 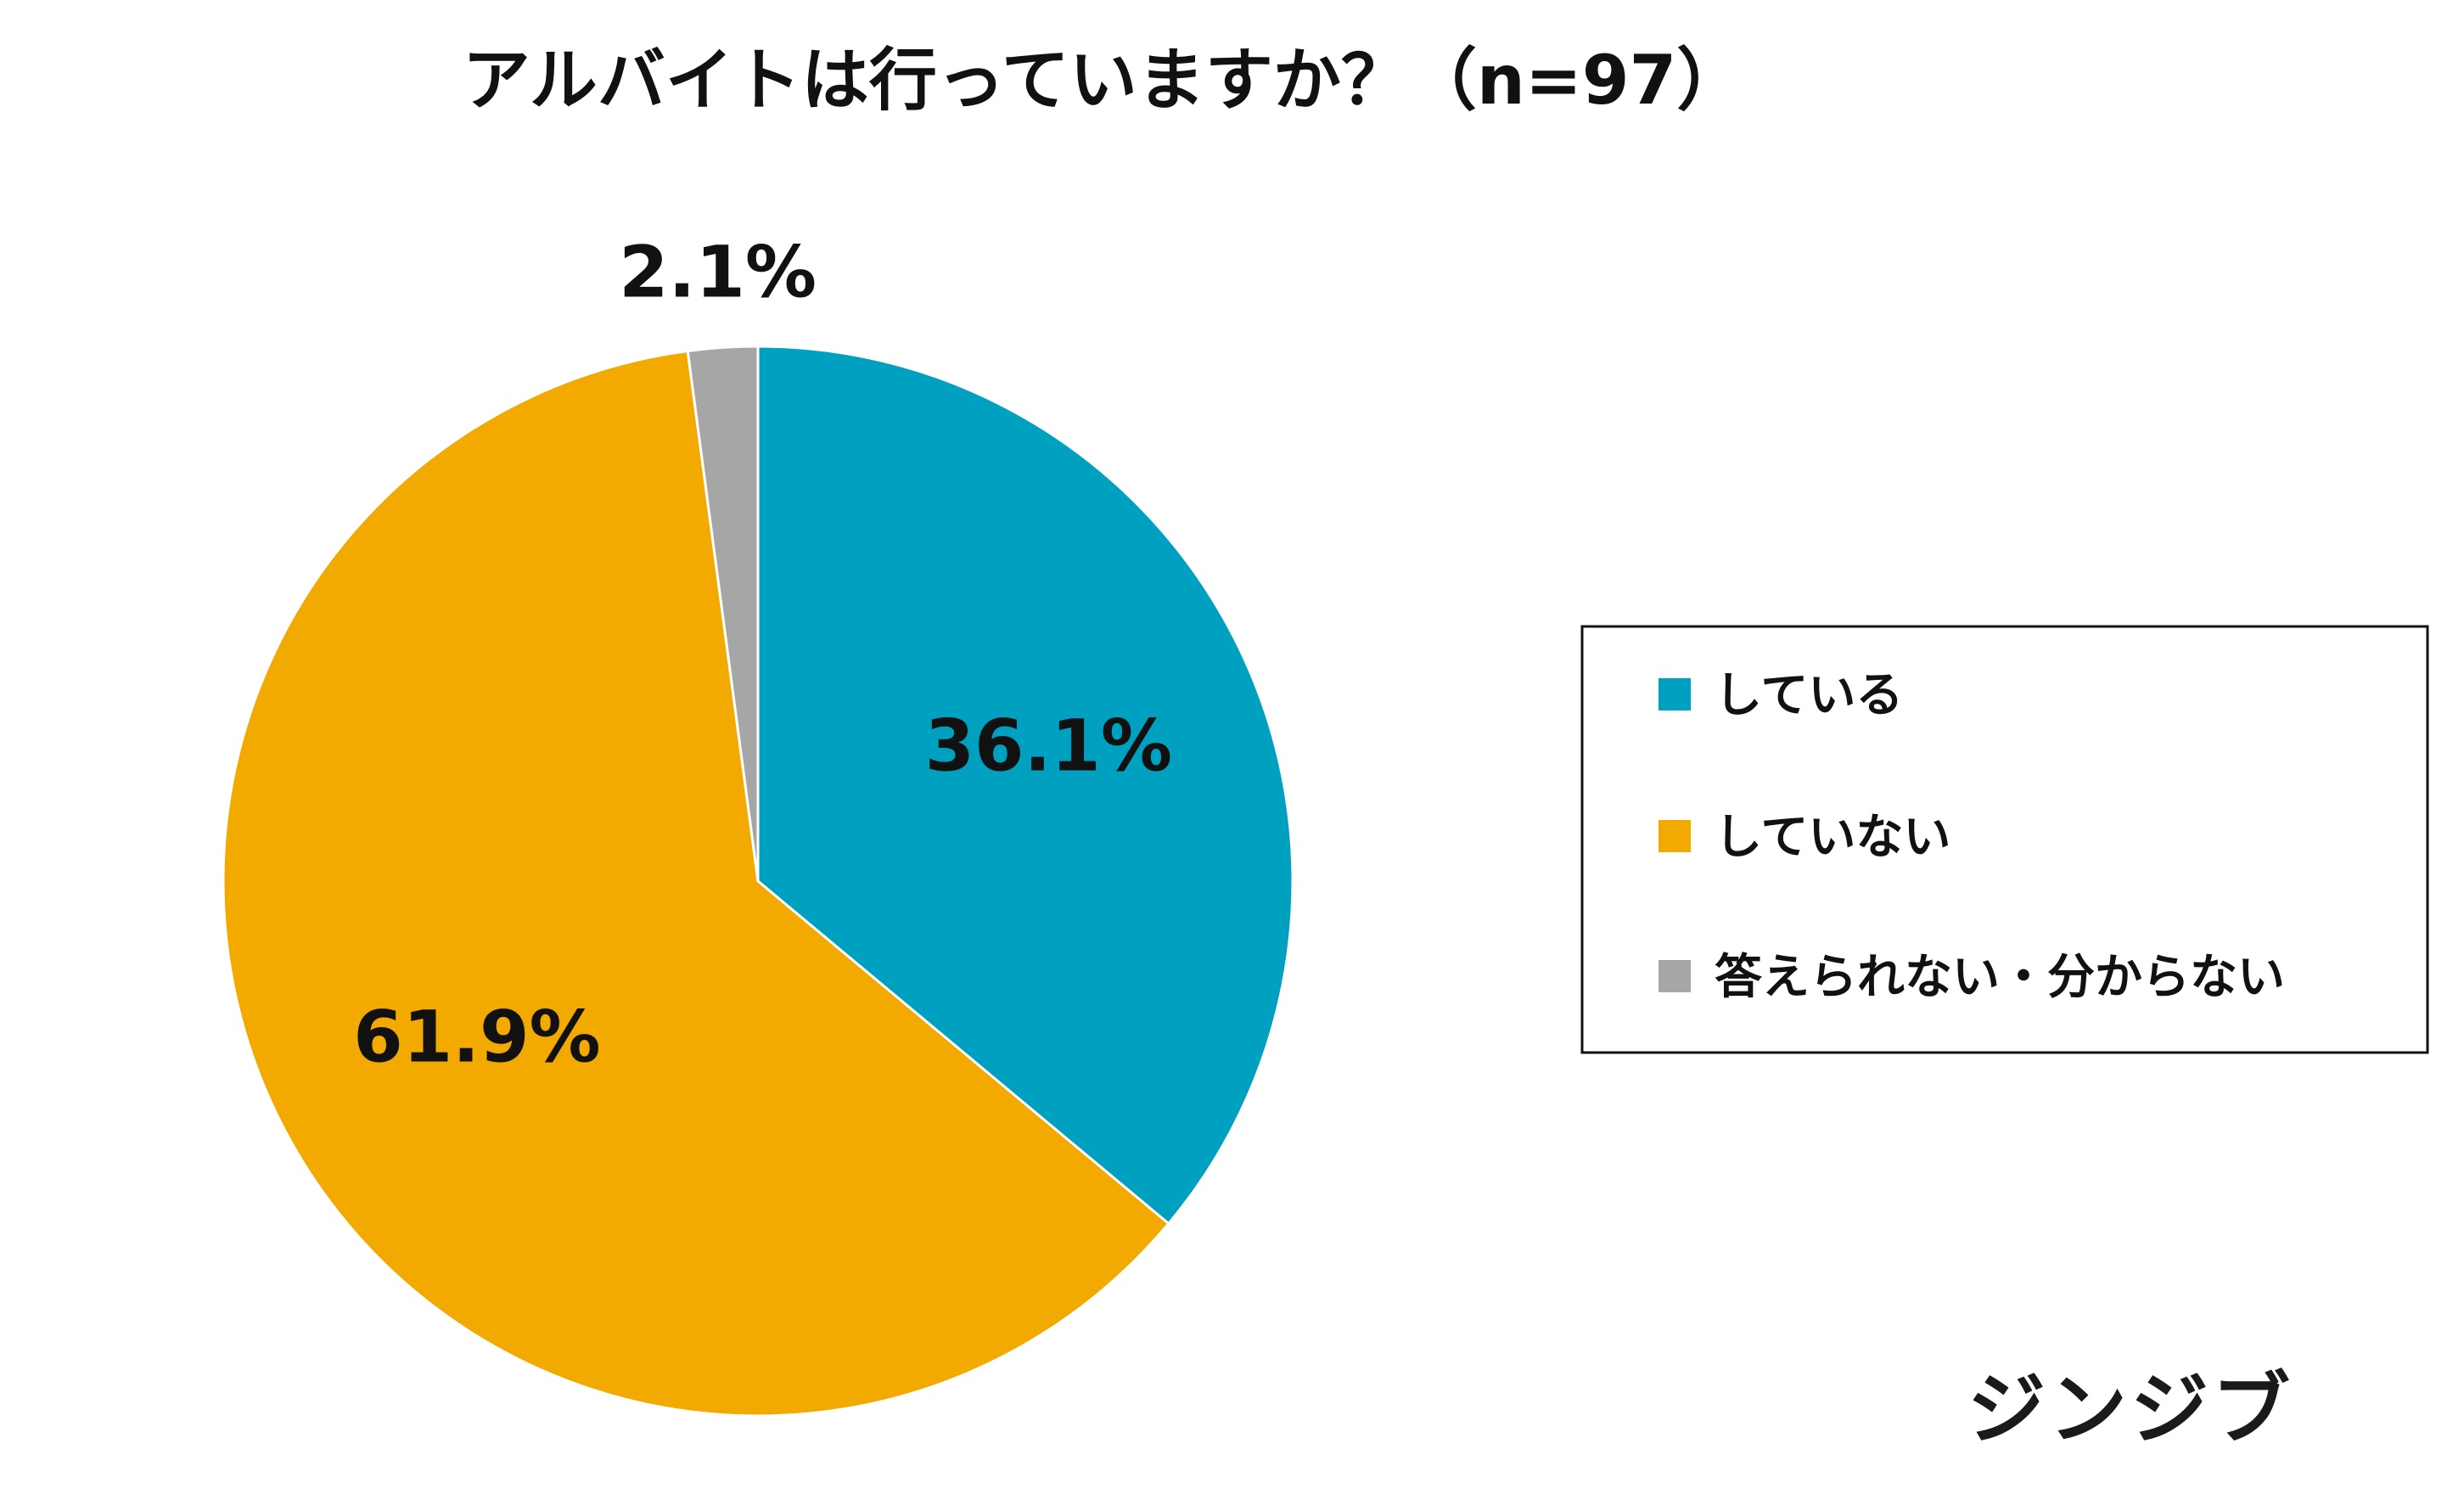 I want to click on legend-label-wakaranai: 答えられない・分からない, so click(x=2000, y=977).